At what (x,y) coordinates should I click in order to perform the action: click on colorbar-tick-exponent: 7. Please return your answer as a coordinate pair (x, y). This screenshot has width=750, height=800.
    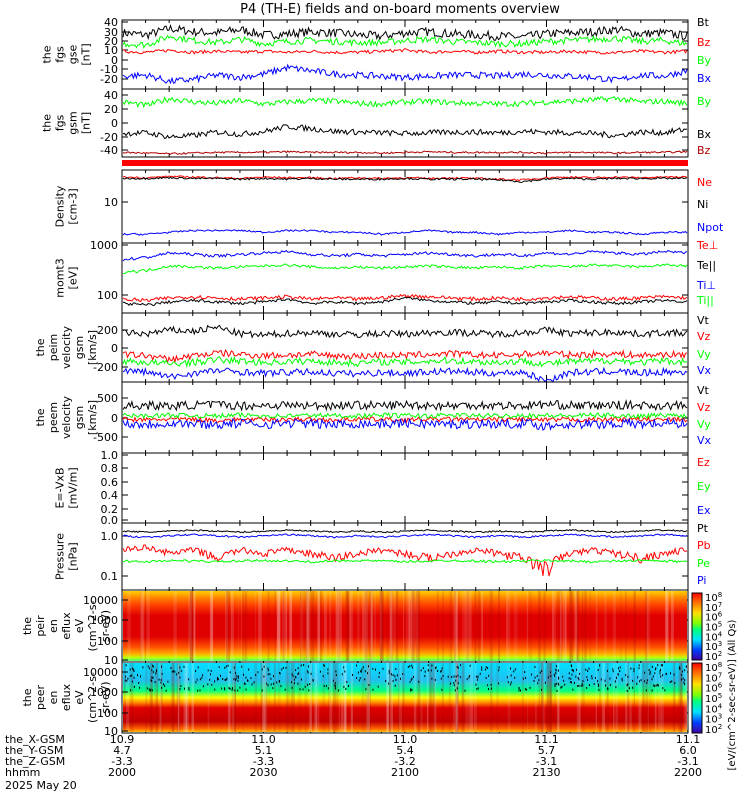
    Looking at the image, I should click on (720, 605).